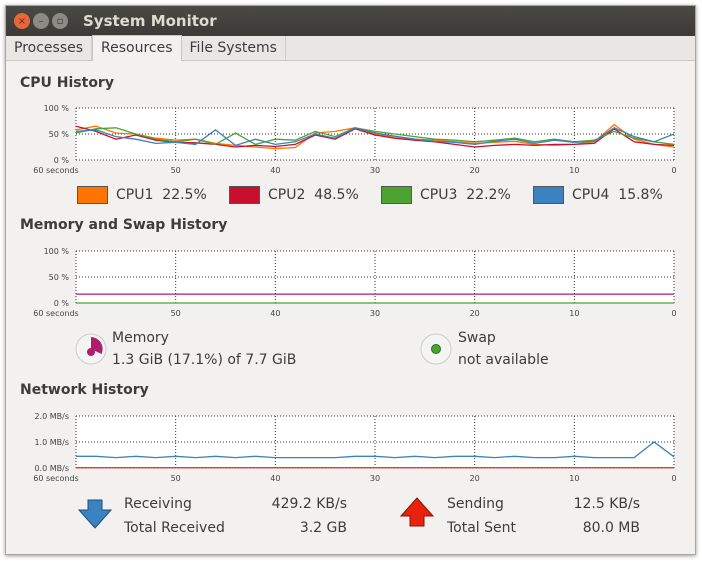  What do you see at coordinates (140, 338) in the screenshot?
I see `memory-label: Memory` at bounding box center [140, 338].